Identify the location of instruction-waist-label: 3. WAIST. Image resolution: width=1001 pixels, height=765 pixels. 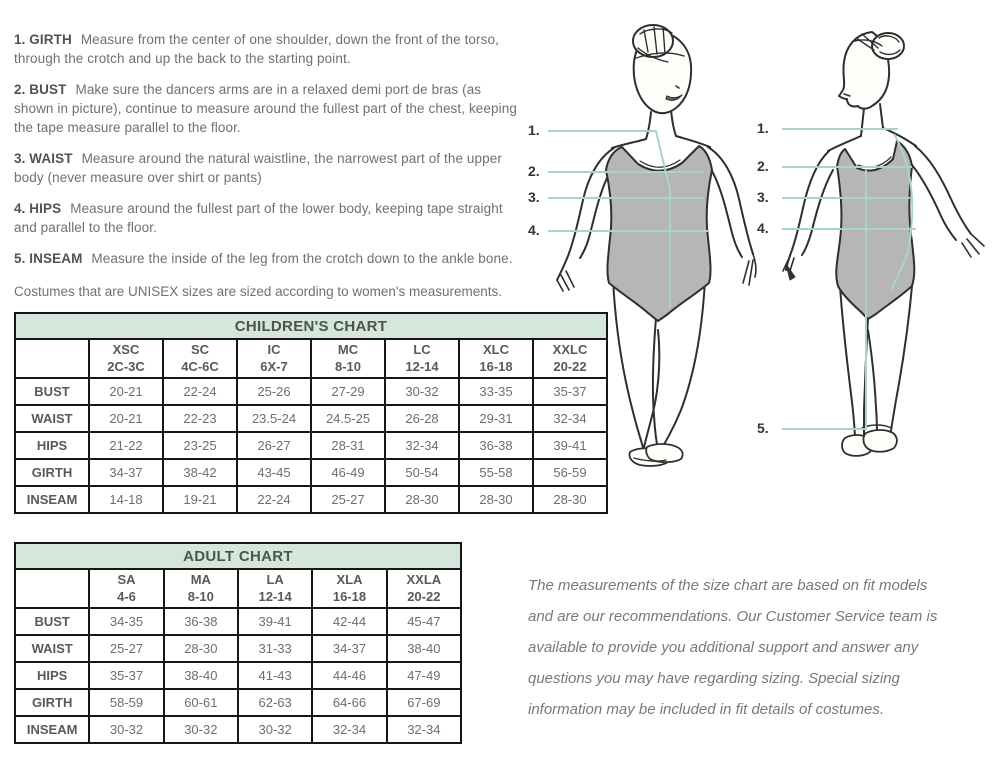
(43, 158).